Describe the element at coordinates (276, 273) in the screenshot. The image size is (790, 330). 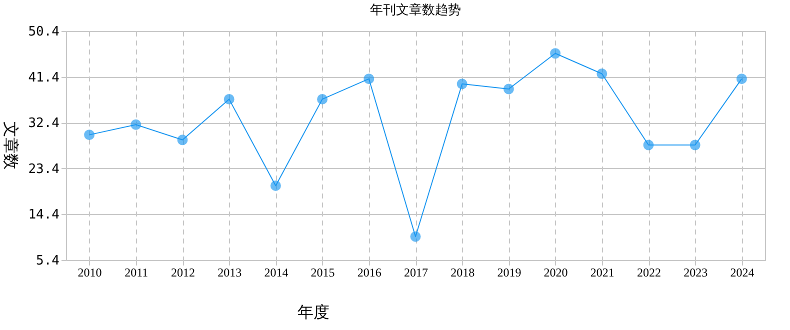
I see `x-tick-label: 2014` at that location.